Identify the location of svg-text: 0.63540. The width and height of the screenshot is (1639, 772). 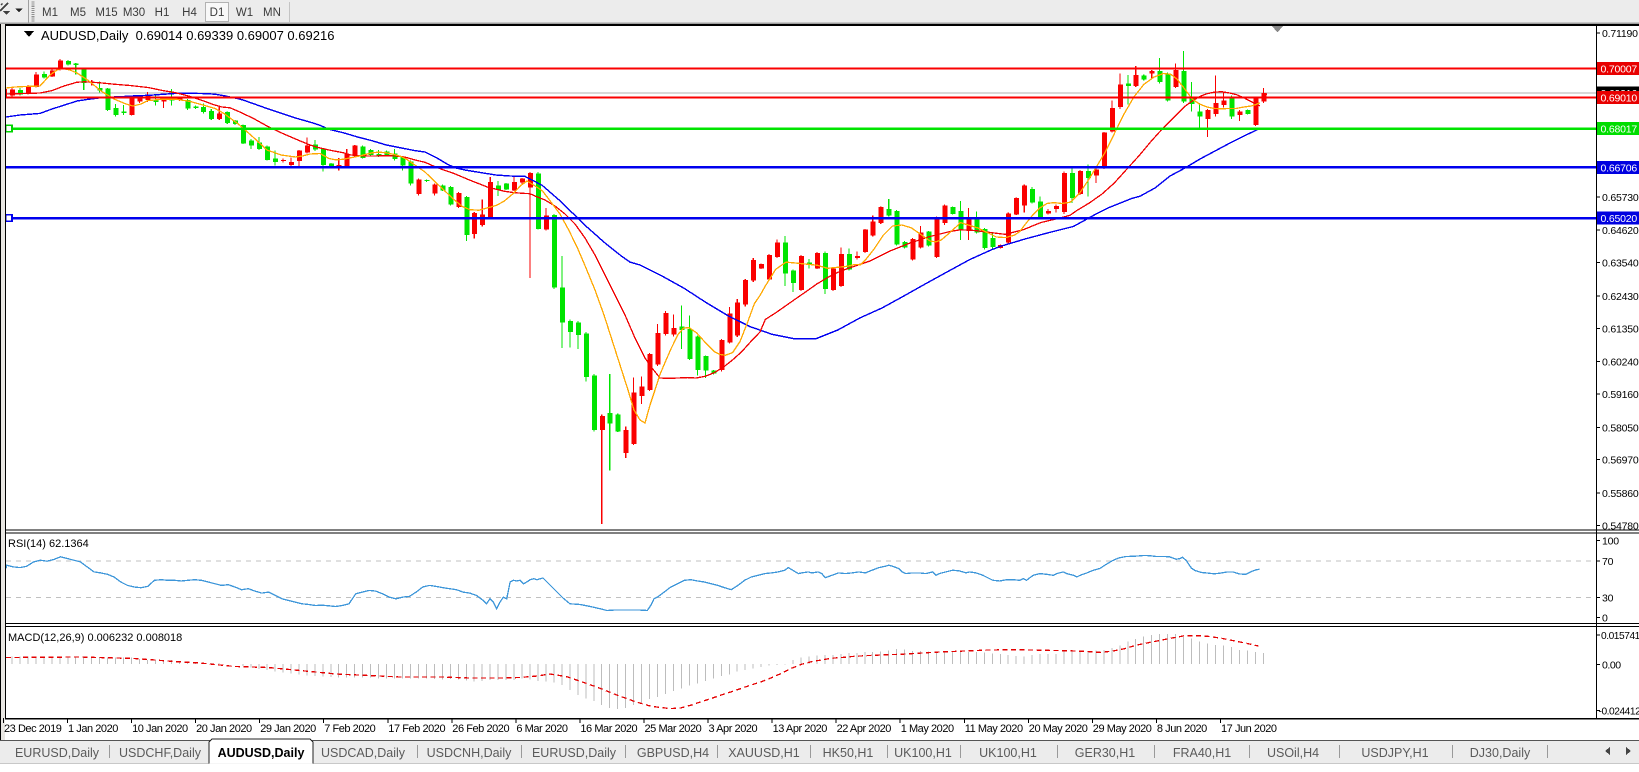
(1620, 264).